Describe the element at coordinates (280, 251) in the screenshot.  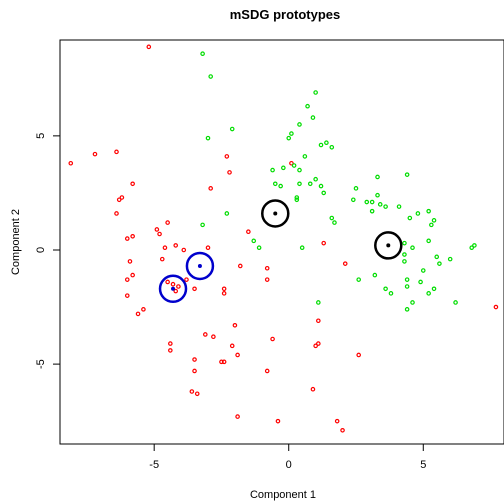
I see `prototypes-layer` at that location.